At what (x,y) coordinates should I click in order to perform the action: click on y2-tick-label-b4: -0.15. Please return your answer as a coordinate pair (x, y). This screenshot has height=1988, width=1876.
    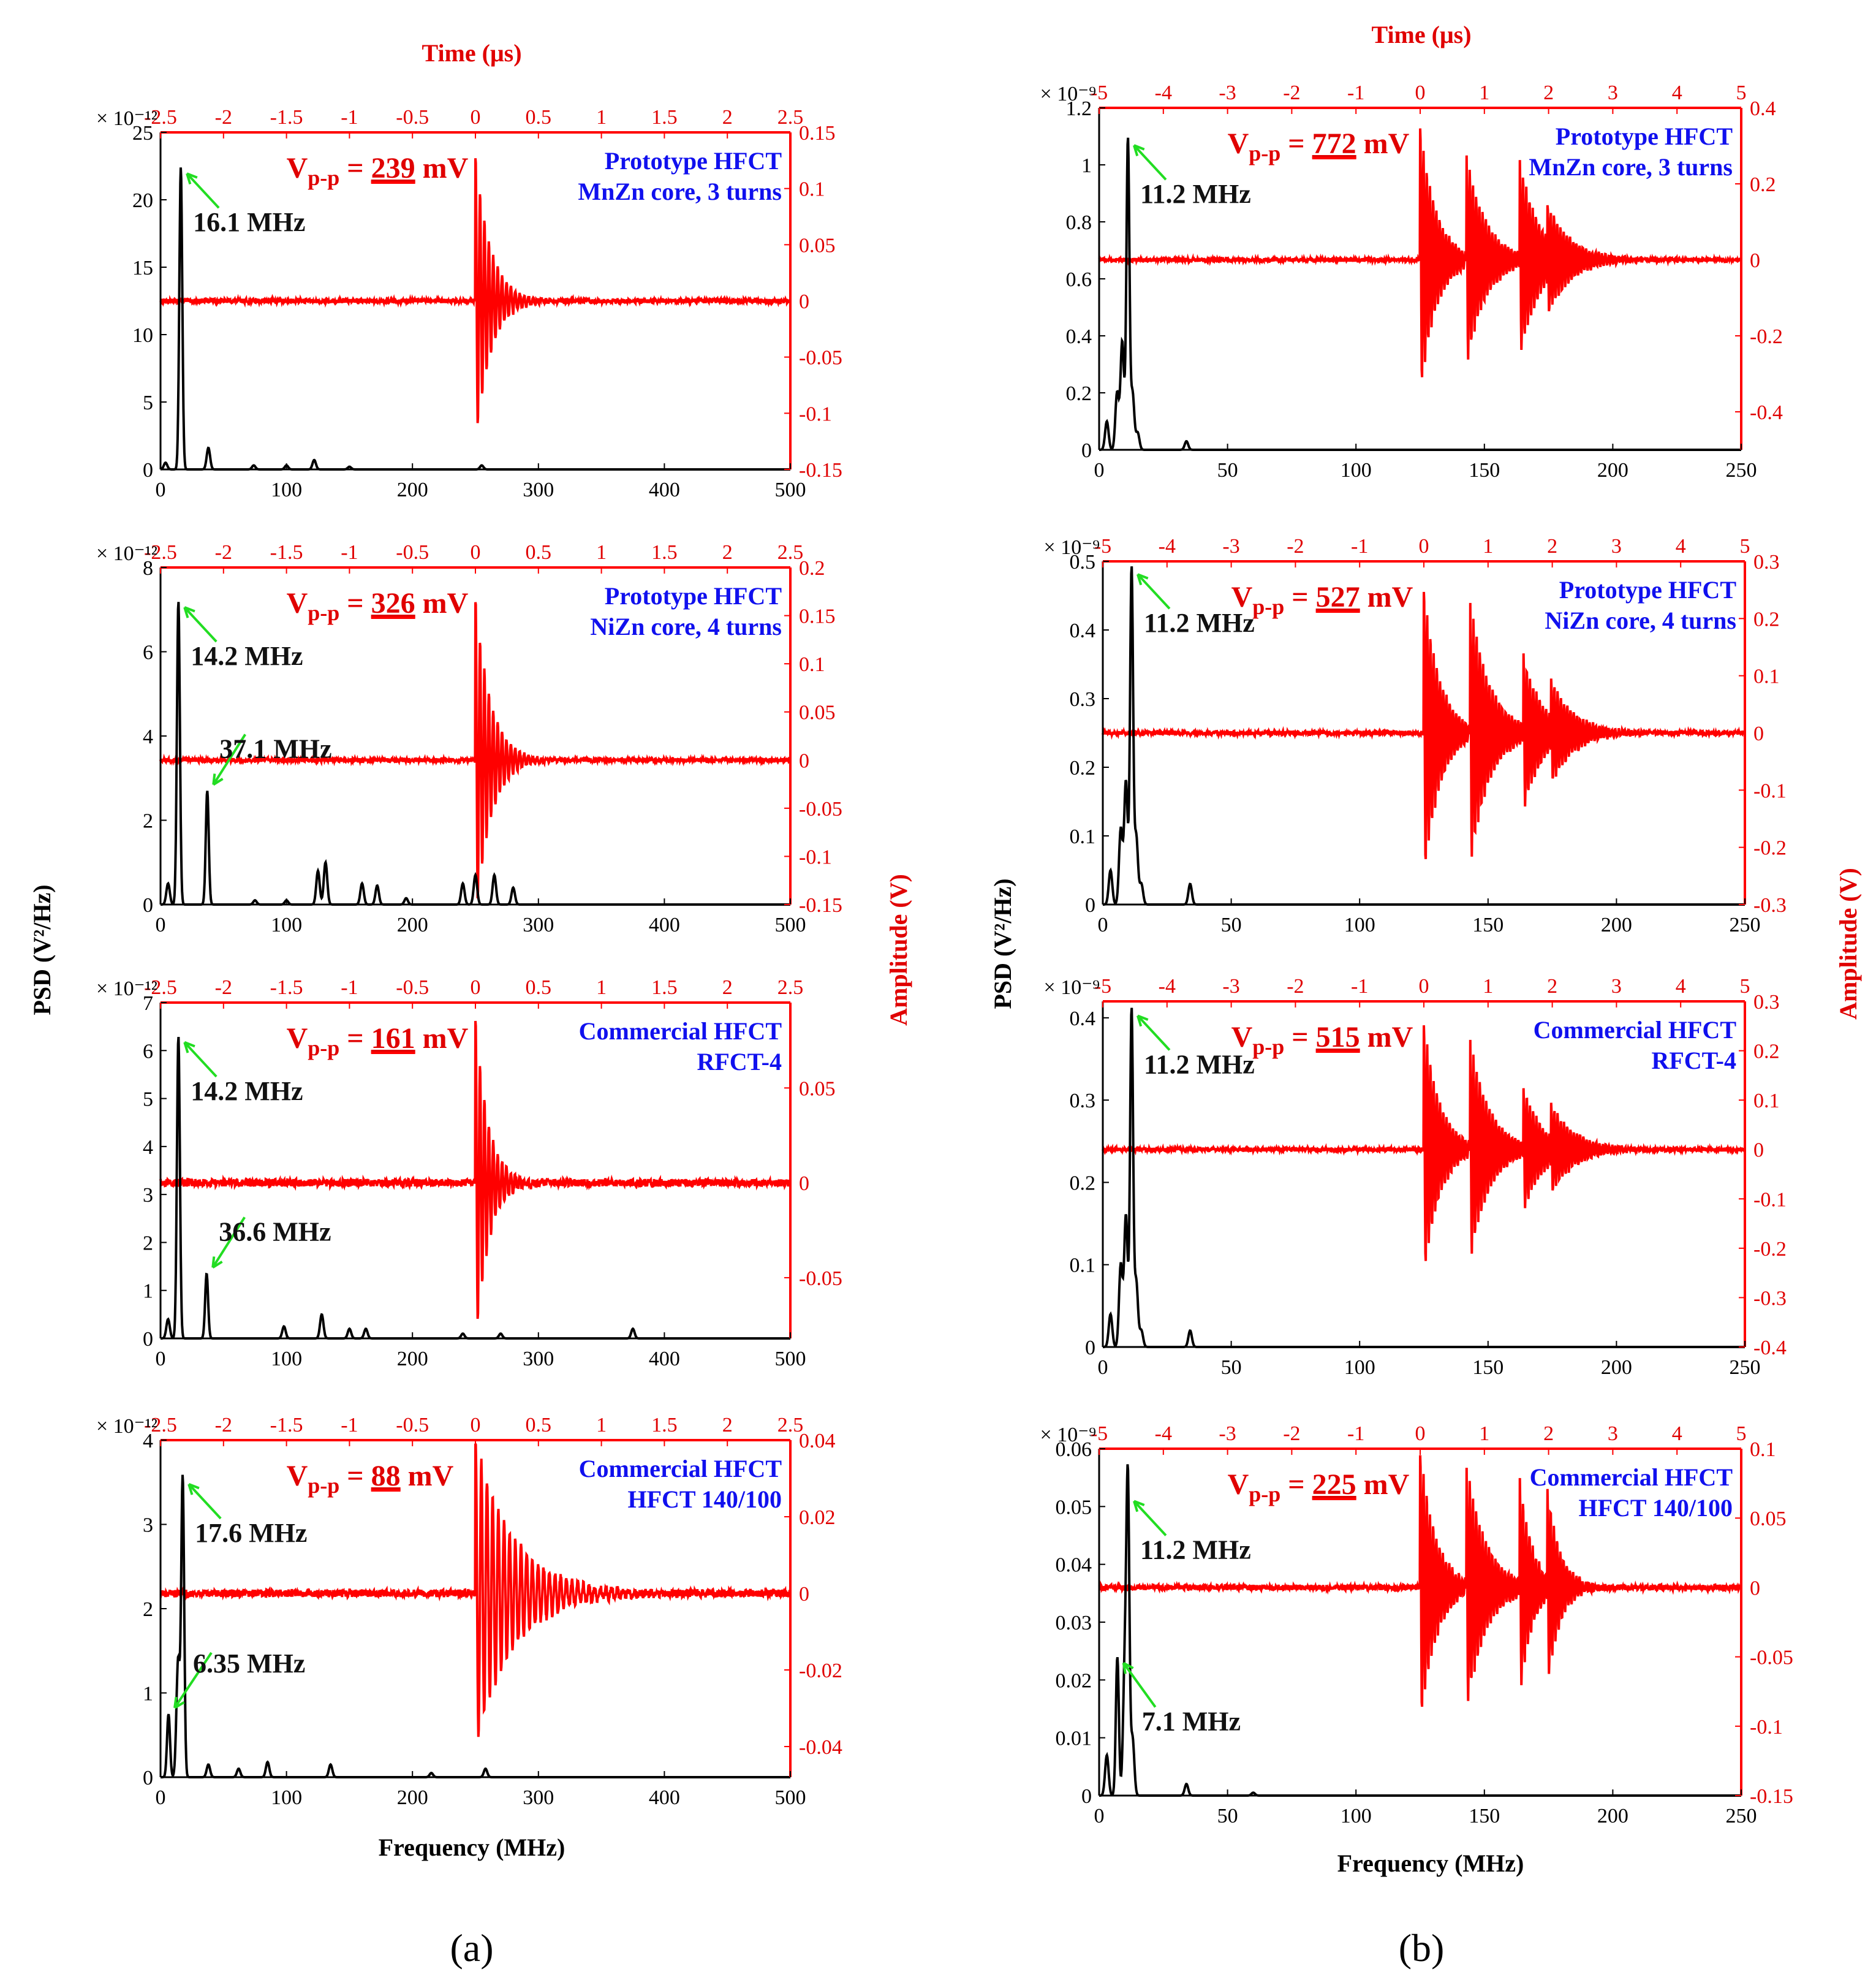
    Looking at the image, I should click on (1771, 1796).